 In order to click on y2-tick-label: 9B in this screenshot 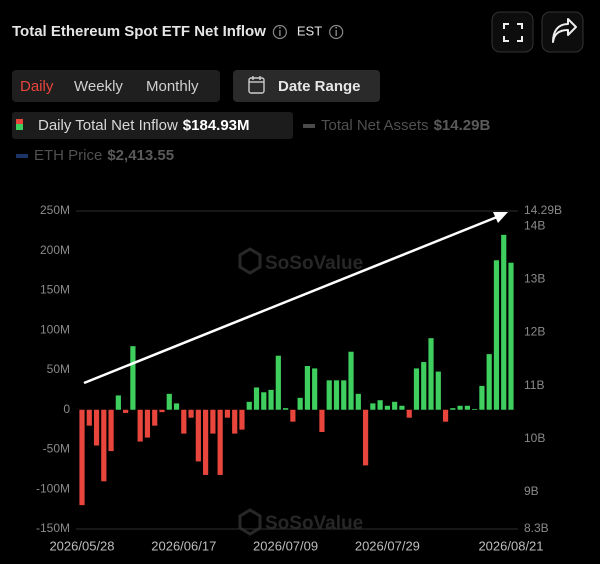, I will do `click(531, 491)`.